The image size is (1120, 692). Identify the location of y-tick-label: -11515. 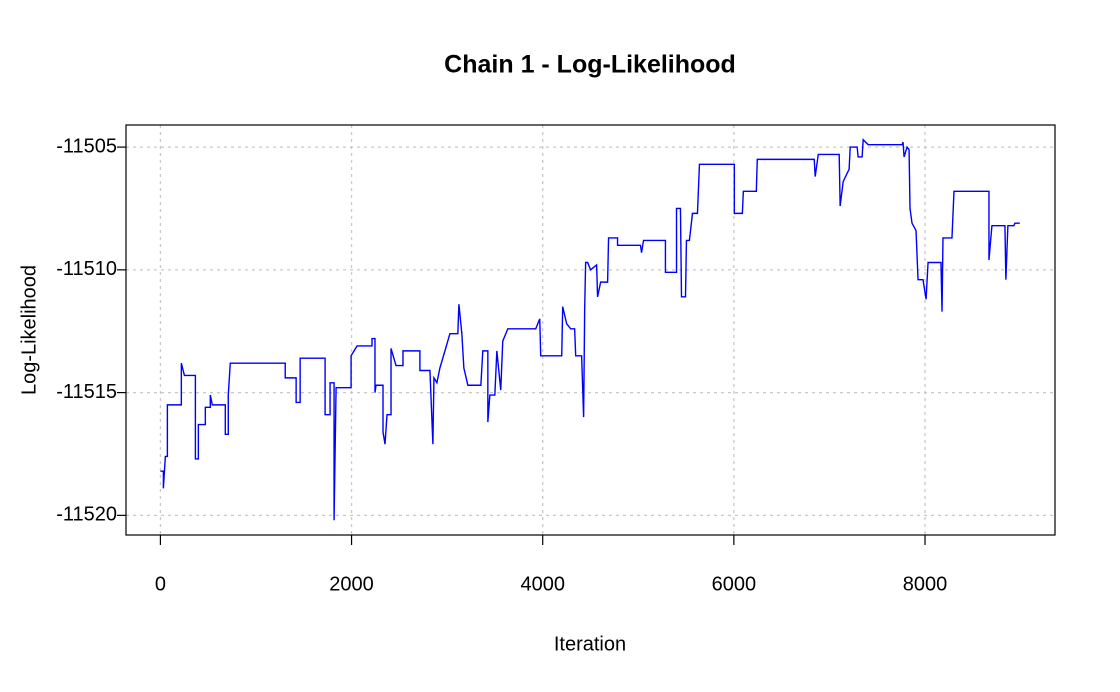
(86, 392).